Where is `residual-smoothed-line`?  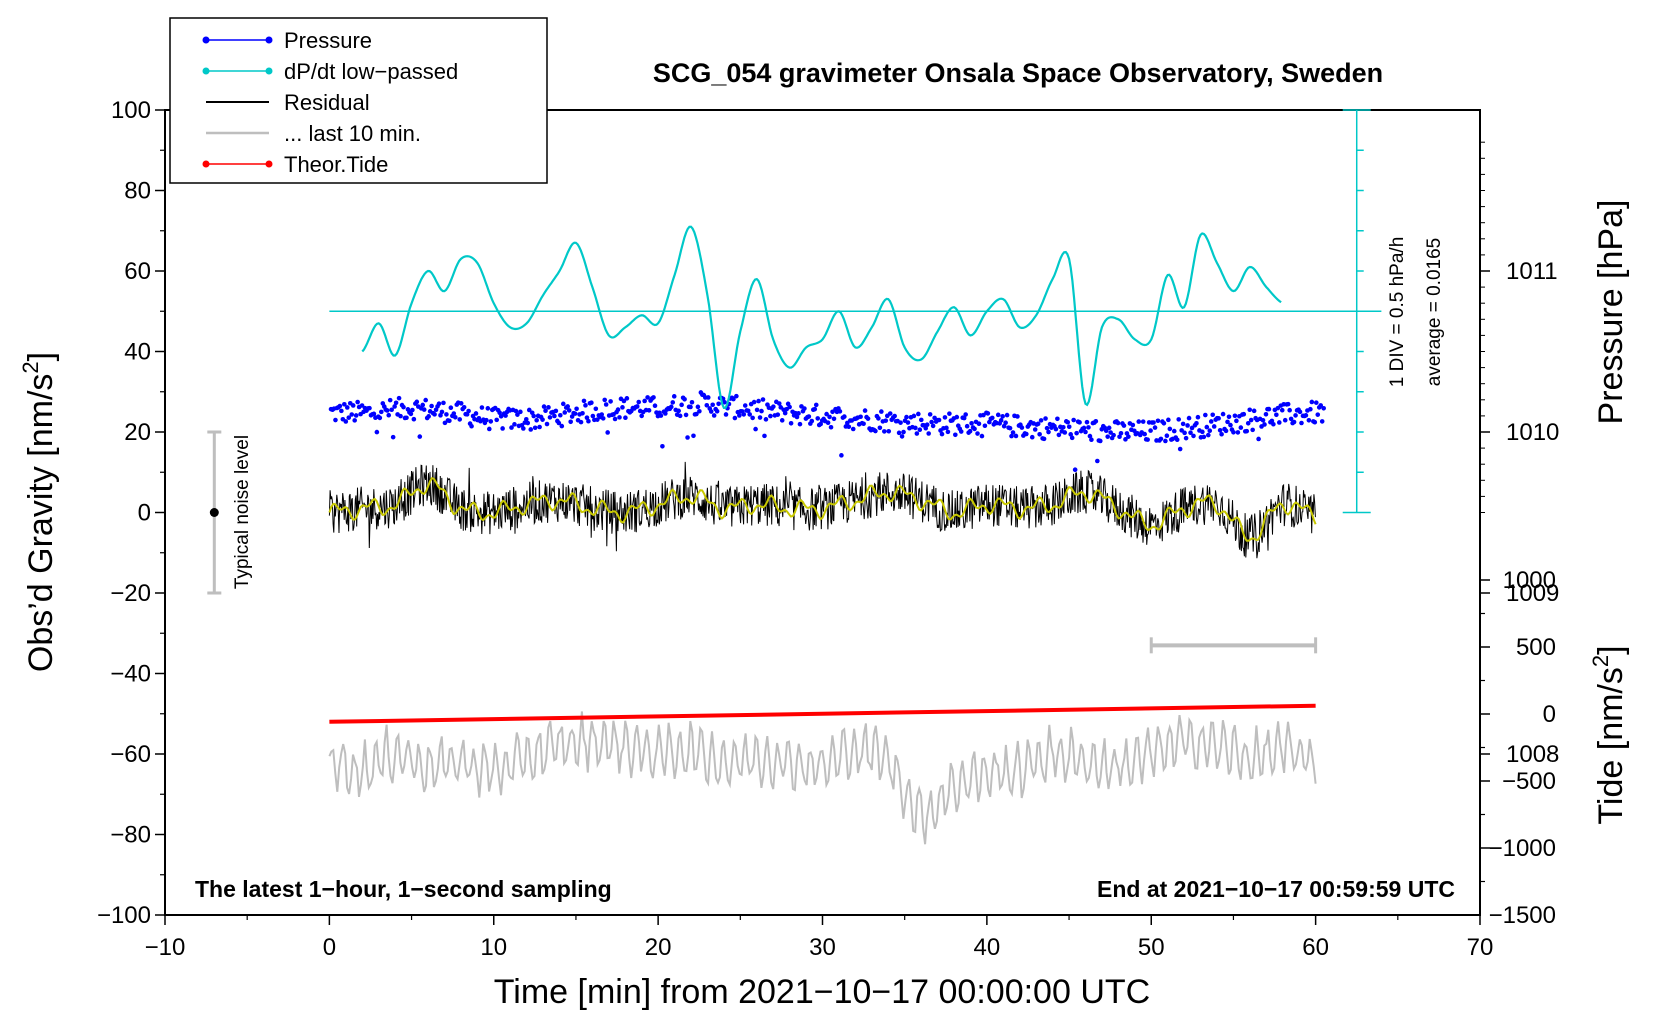
residual-smoothed-line is located at coordinates (822, 509).